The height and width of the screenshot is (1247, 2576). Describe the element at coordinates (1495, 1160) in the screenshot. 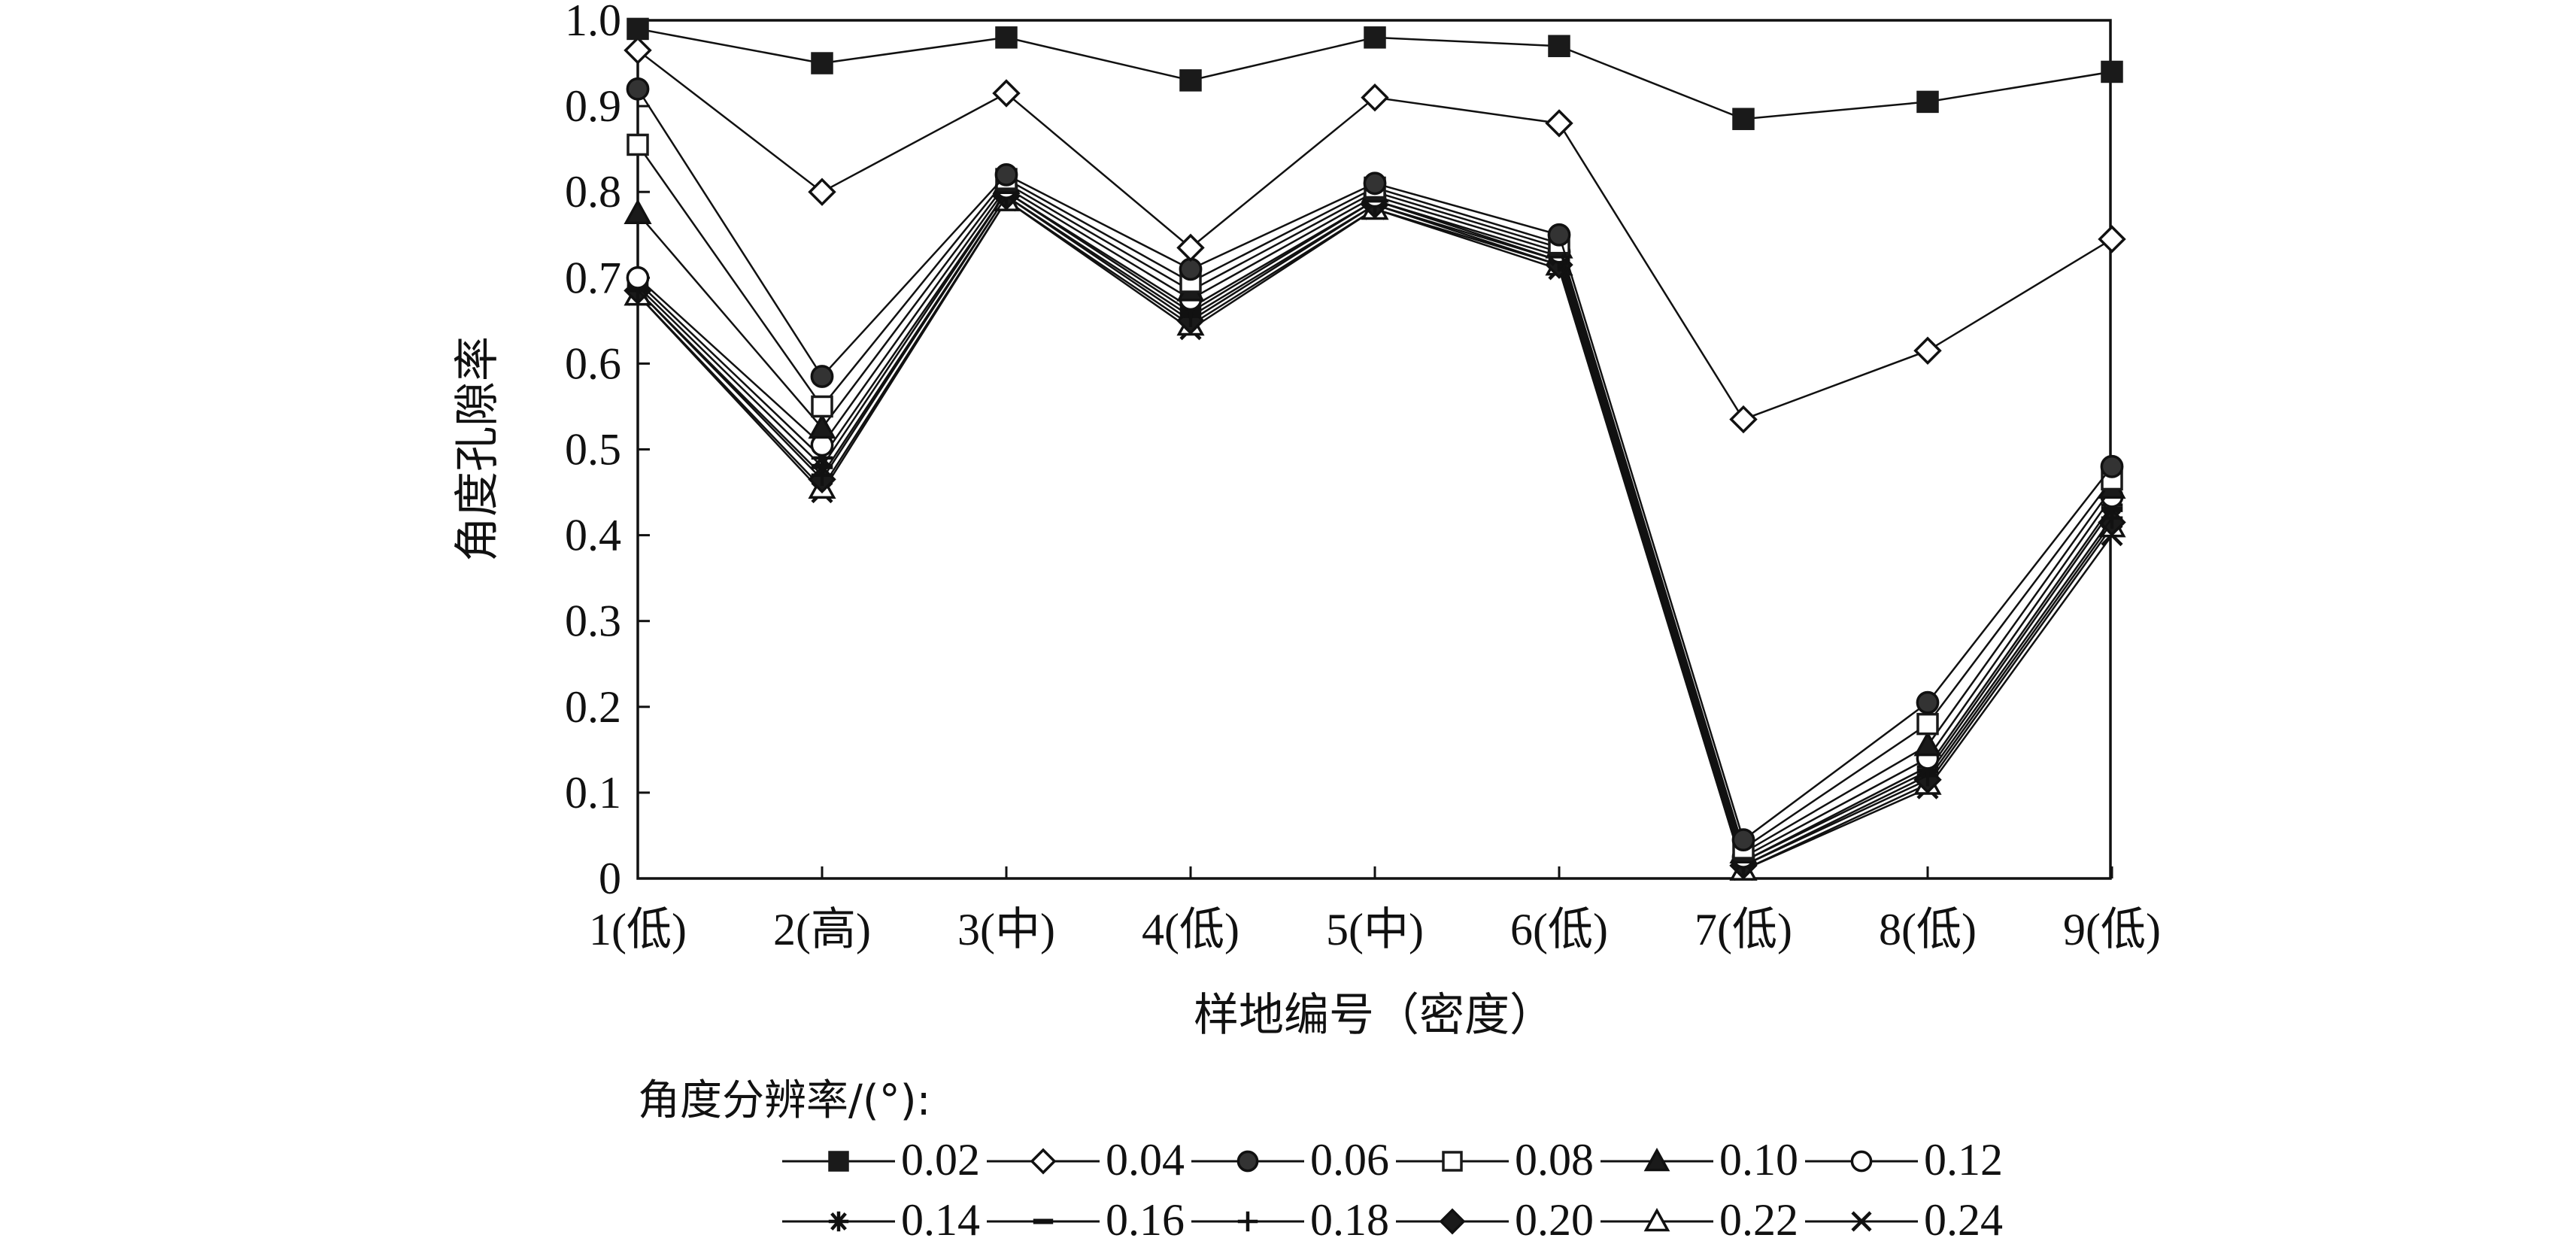

I see `legend-entry: 0.08` at that location.